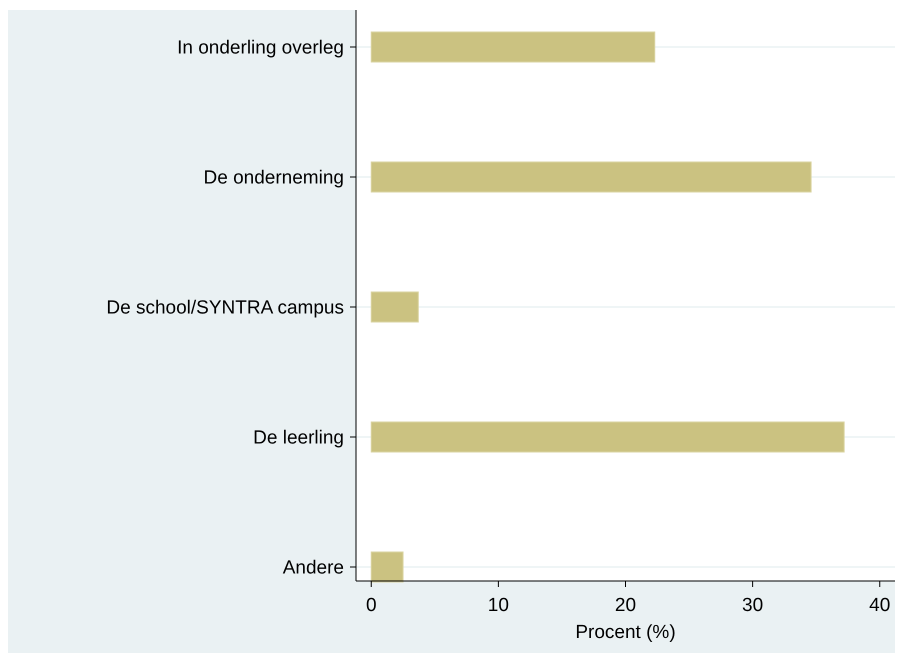 This screenshot has width=903, height=663. What do you see at coordinates (225, 308) in the screenshot?
I see `y-tick-label: De school/SYNTRA campus` at bounding box center [225, 308].